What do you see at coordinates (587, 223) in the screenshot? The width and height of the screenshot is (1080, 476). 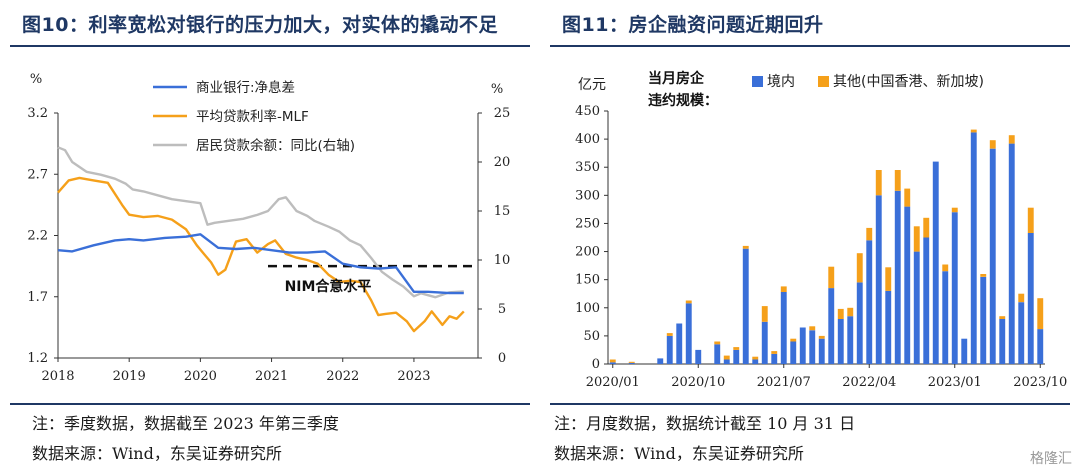 I see `y-tick-label: 250` at bounding box center [587, 223].